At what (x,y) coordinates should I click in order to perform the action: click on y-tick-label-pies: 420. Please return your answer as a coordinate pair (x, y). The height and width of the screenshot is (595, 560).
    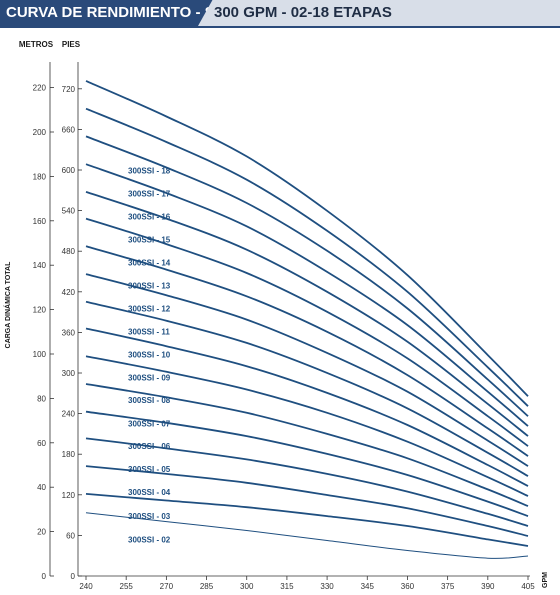
    Looking at the image, I should click on (69, 292).